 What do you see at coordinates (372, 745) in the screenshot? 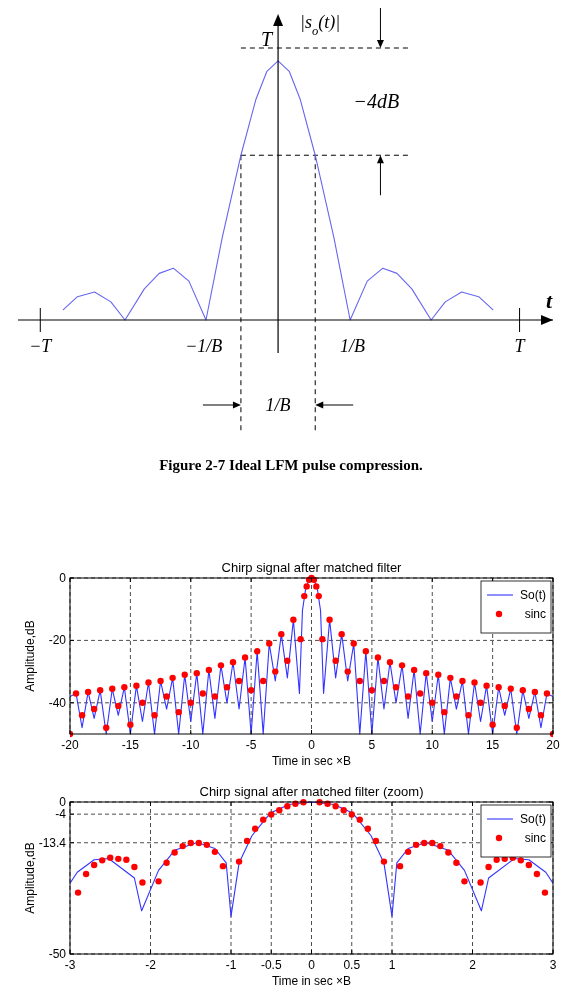
I see `x-tick-label: 5` at bounding box center [372, 745].